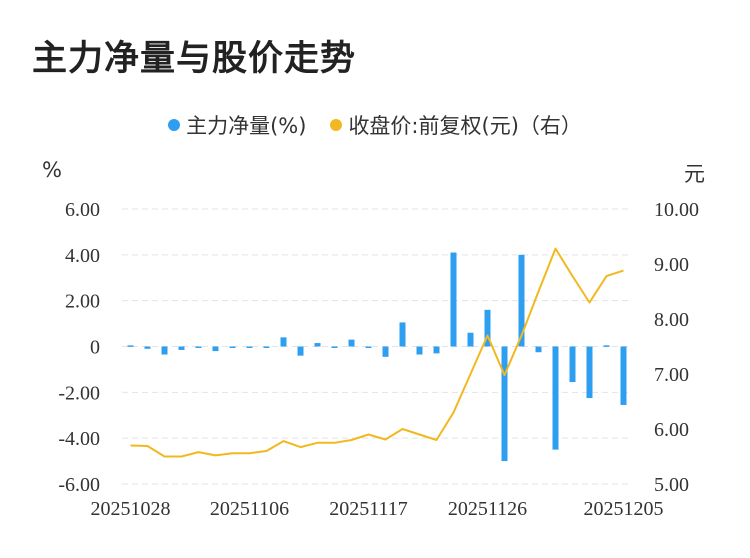 Image resolution: width=750 pixels, height=558 pixels. I want to click on chart-title: 主力净量与股价走势, so click(194, 59).